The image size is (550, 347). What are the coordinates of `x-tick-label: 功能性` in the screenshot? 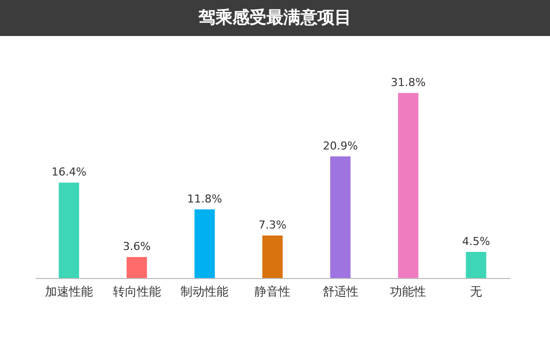 It's located at (408, 291).